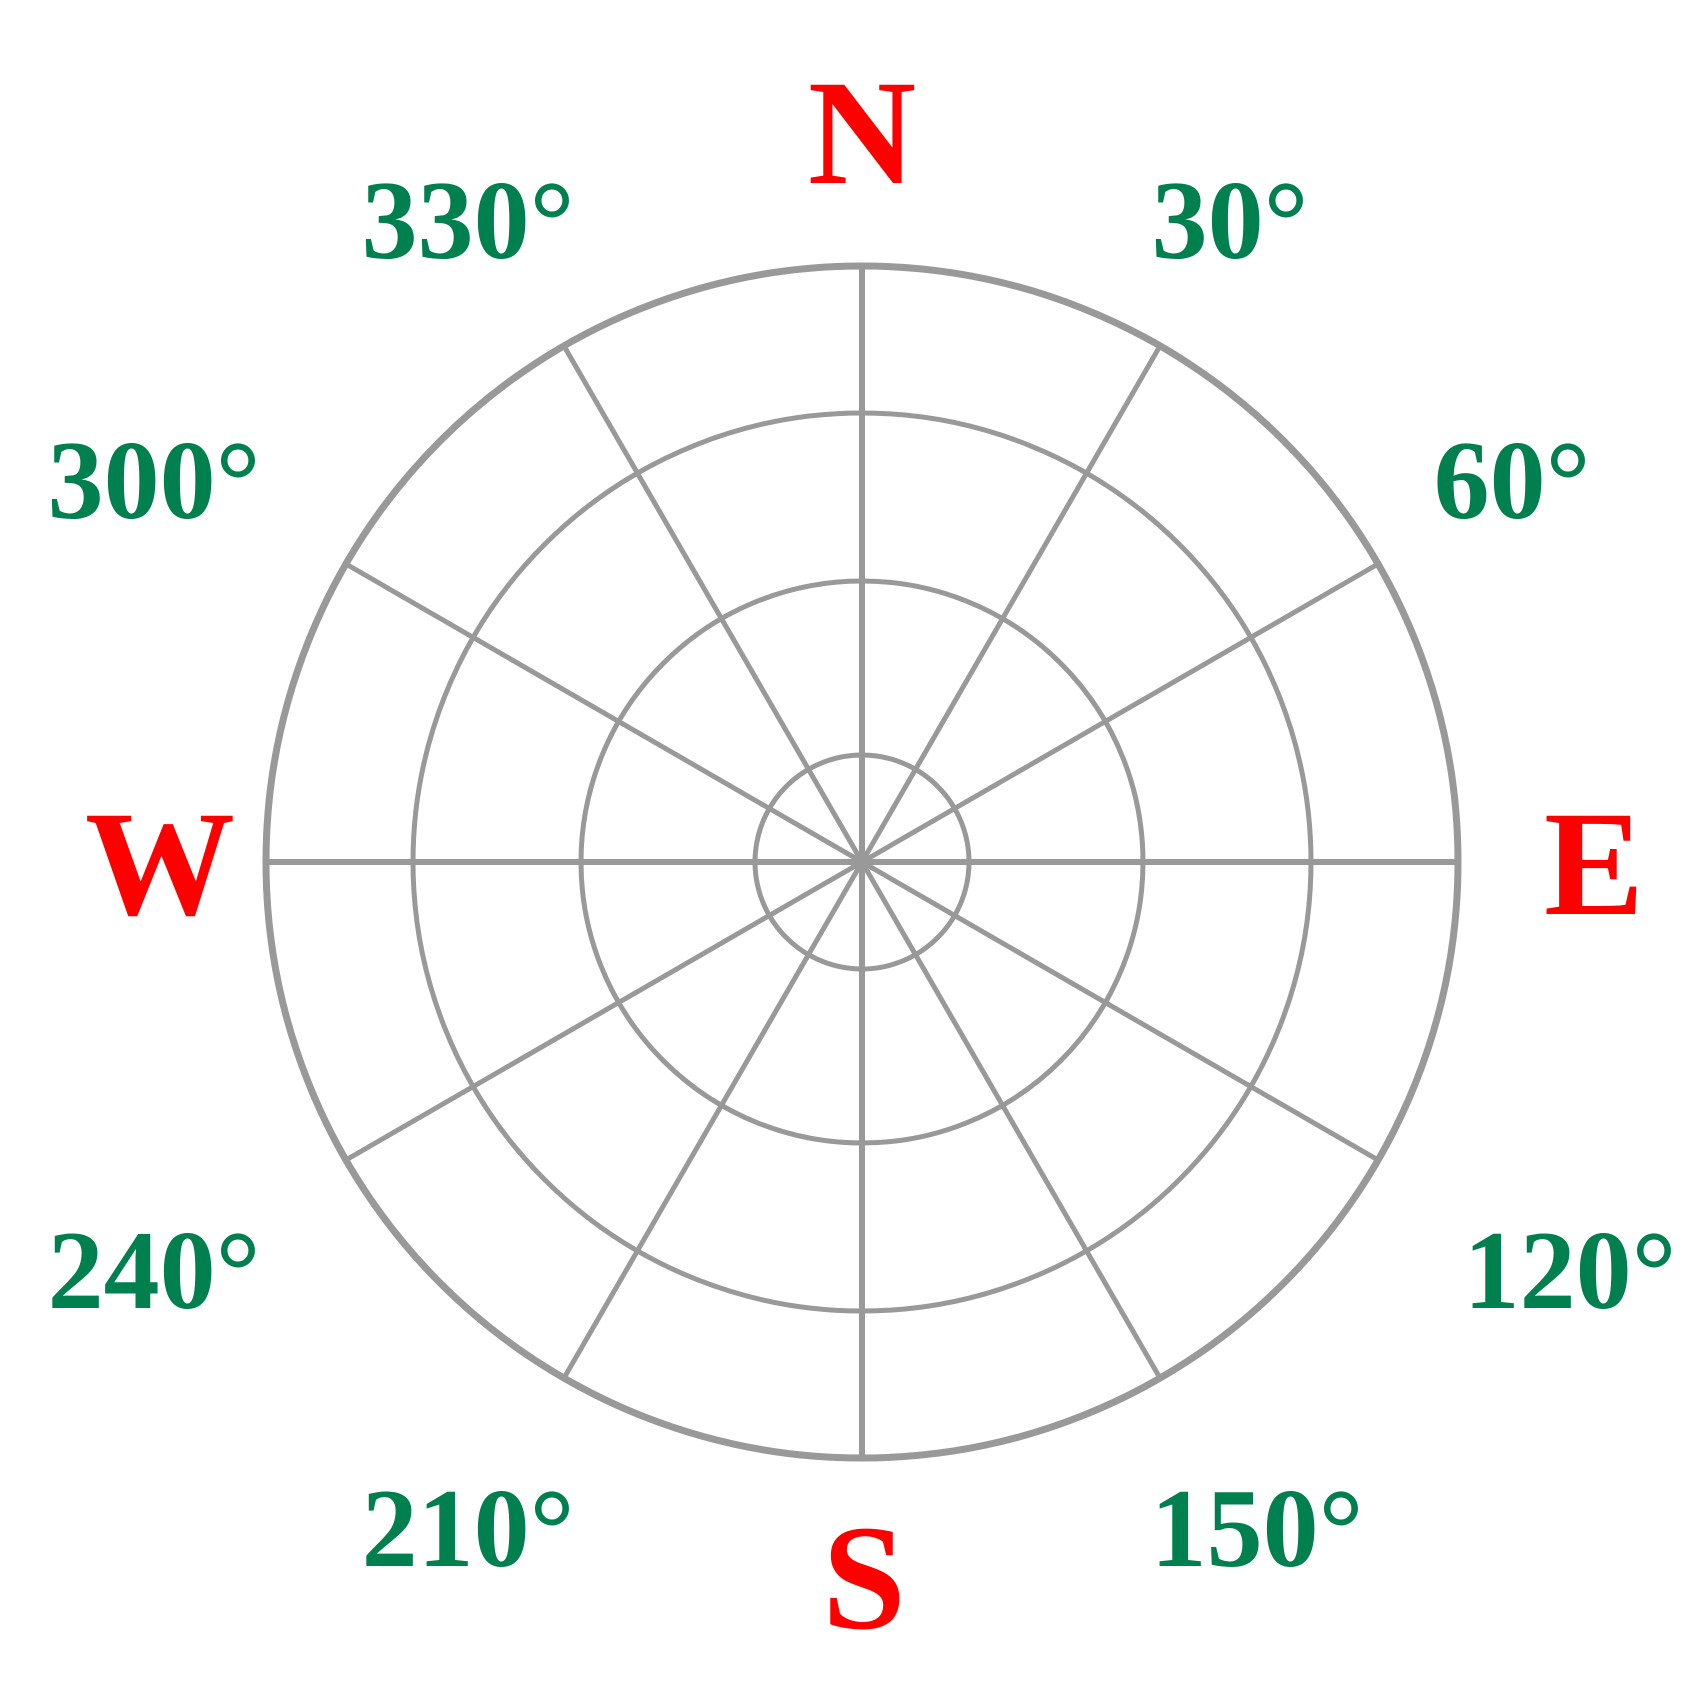 The image size is (1700, 1700). What do you see at coordinates (468, 221) in the screenshot?
I see `degree-label-330: 330°` at bounding box center [468, 221].